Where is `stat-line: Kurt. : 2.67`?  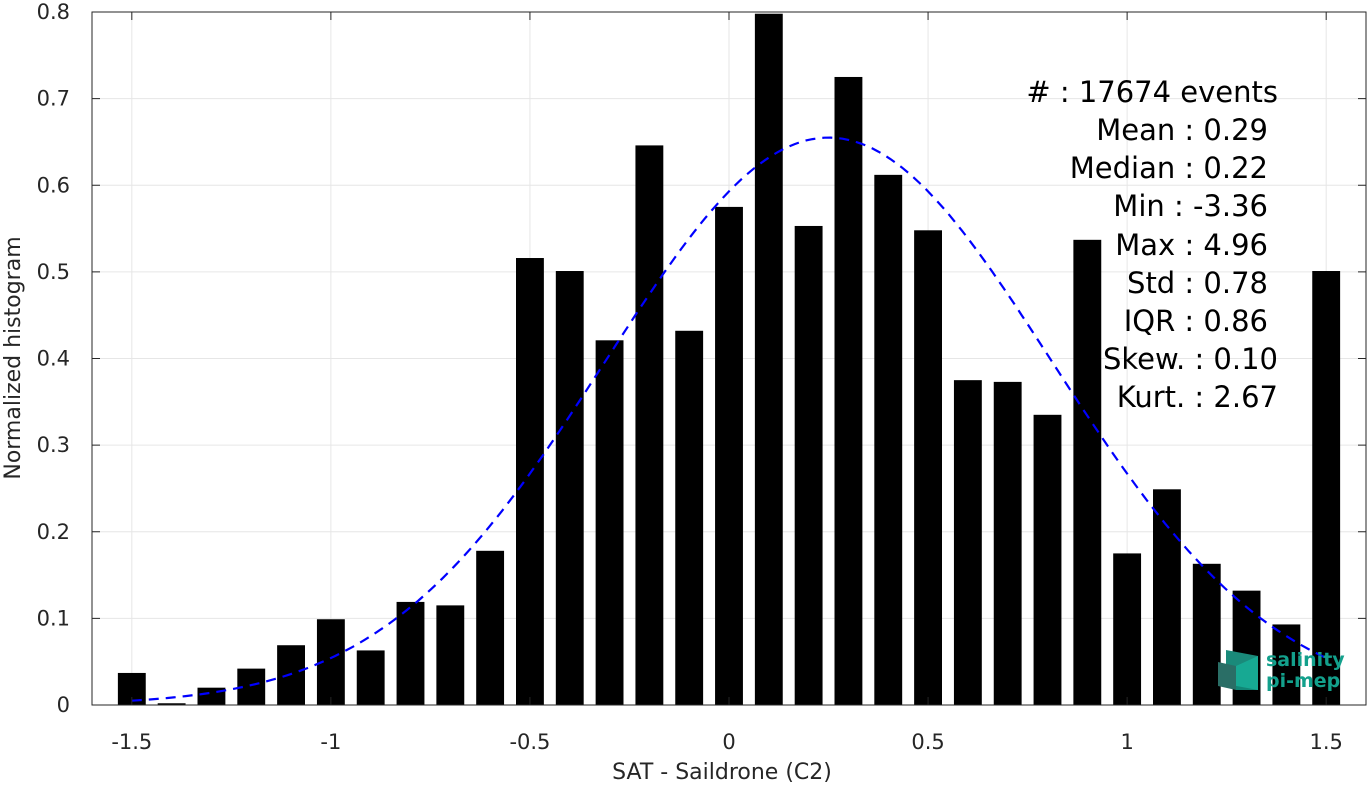
stat-line: Kurt. : 2.67 is located at coordinates (1197, 397).